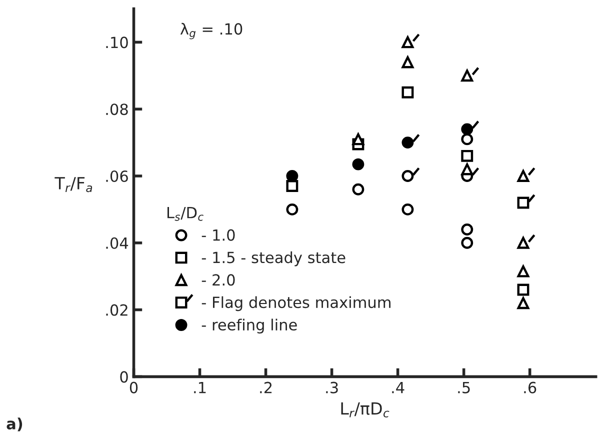  I want to click on x-tick-label: .6, so click(530, 388).